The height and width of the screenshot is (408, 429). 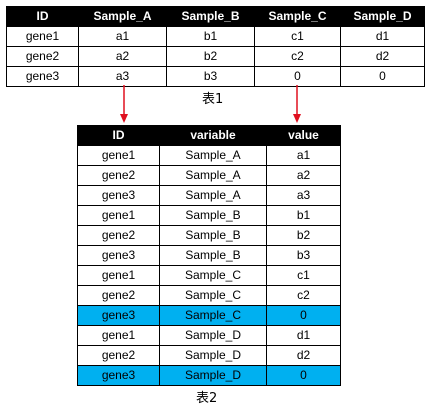 I want to click on long-table-header-row: ID variable value, so click(x=209, y=136).